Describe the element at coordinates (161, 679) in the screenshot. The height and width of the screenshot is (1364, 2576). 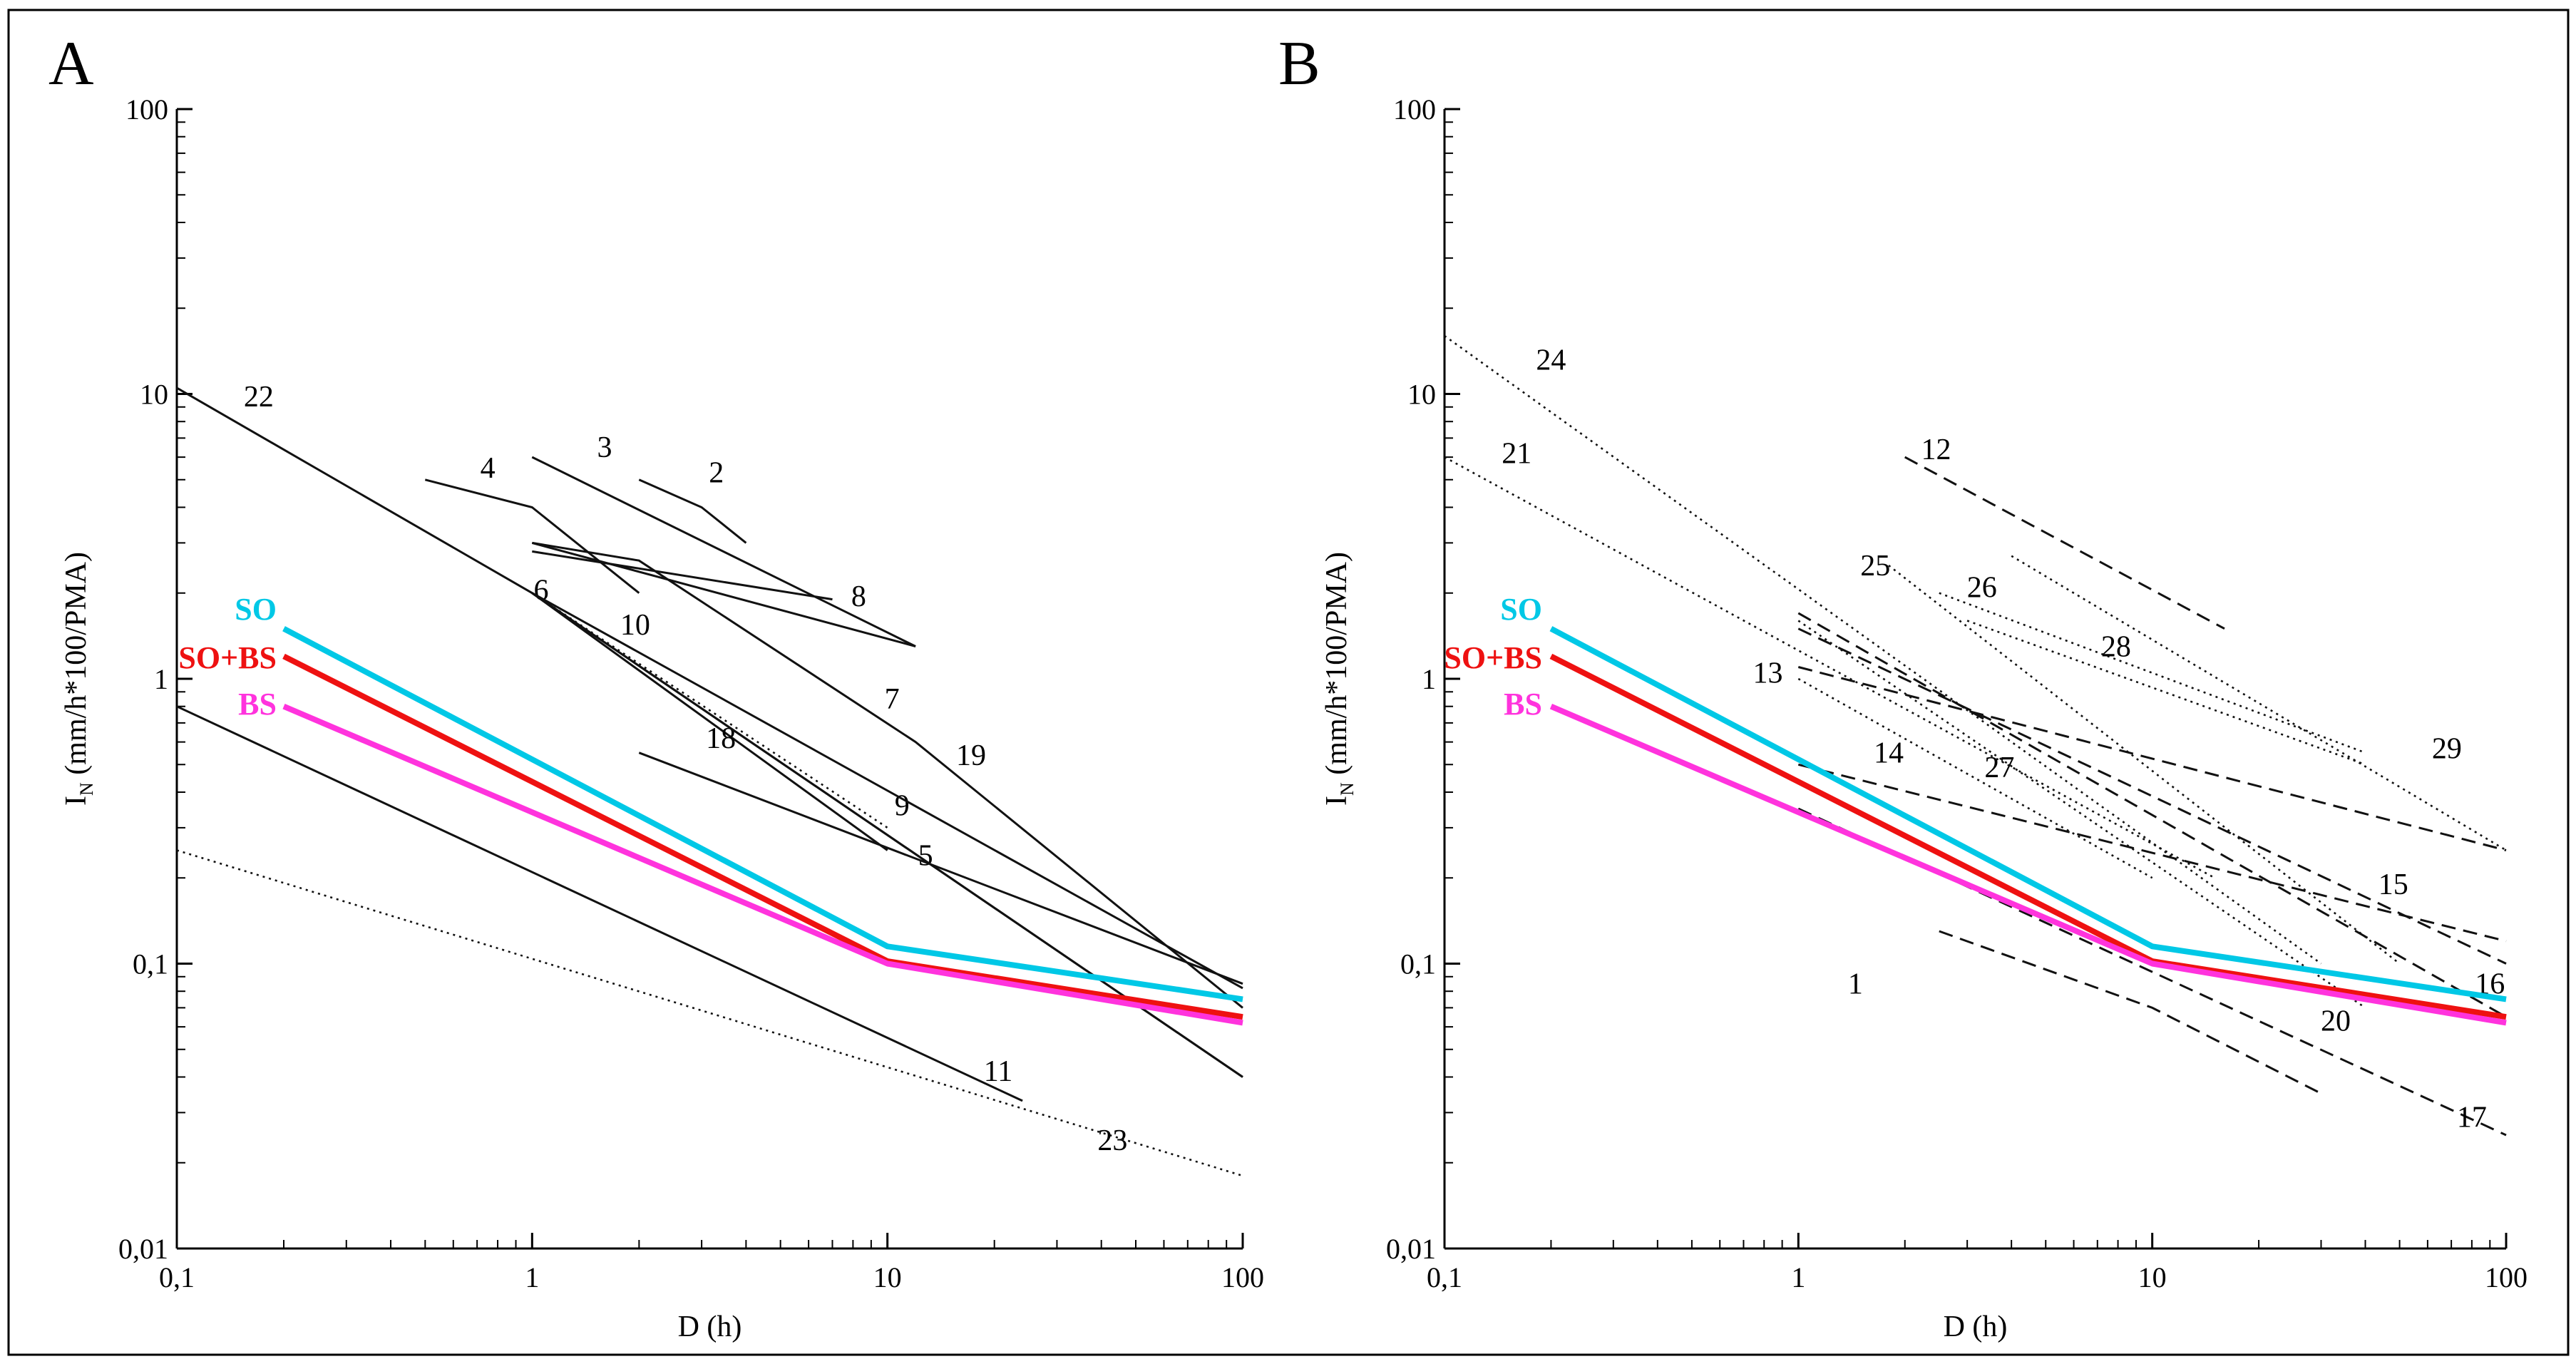
I see `panel-a-y-tick-label: 1` at that location.